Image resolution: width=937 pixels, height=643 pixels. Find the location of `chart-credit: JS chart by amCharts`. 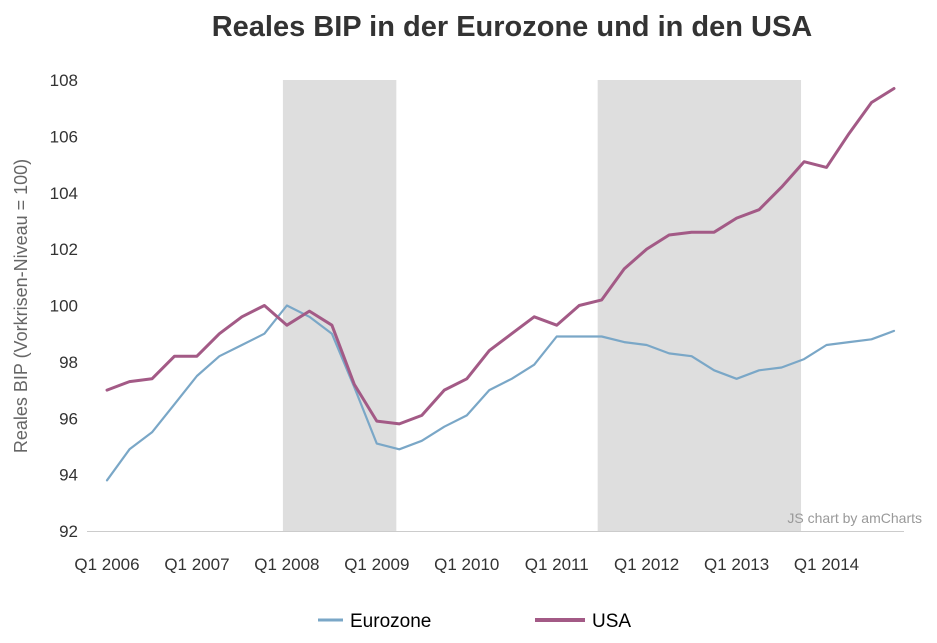

chart-credit: JS chart by amCharts is located at coordinates (854, 518).